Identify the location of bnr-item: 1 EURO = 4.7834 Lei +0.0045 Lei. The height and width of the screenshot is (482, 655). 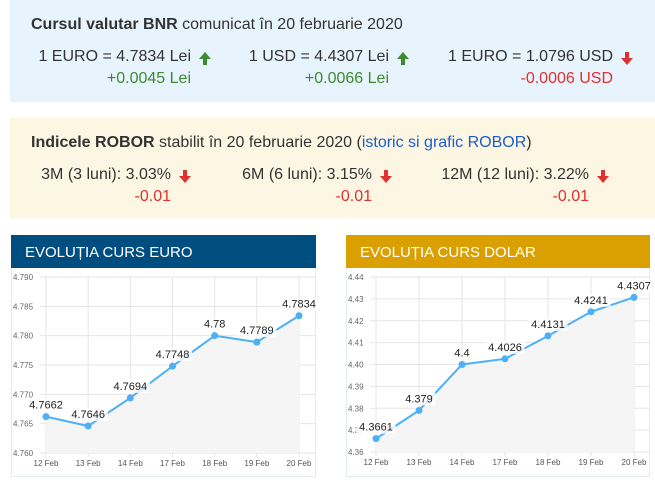
(122, 70).